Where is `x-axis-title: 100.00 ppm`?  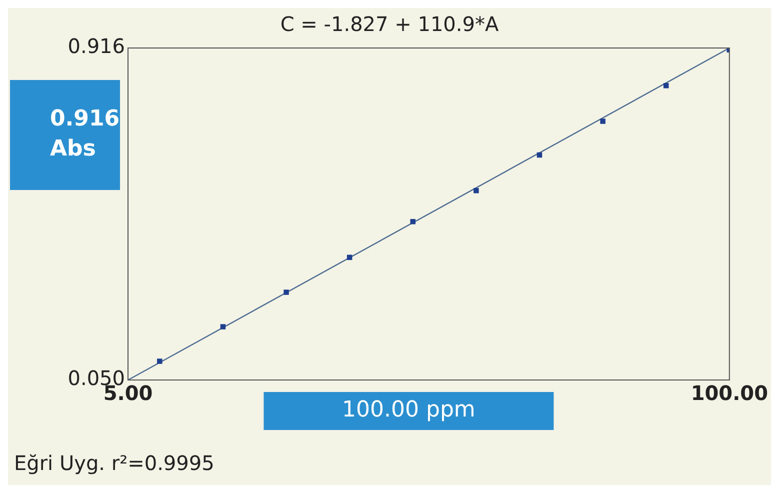
x-axis-title: 100.00 ppm is located at coordinates (409, 410).